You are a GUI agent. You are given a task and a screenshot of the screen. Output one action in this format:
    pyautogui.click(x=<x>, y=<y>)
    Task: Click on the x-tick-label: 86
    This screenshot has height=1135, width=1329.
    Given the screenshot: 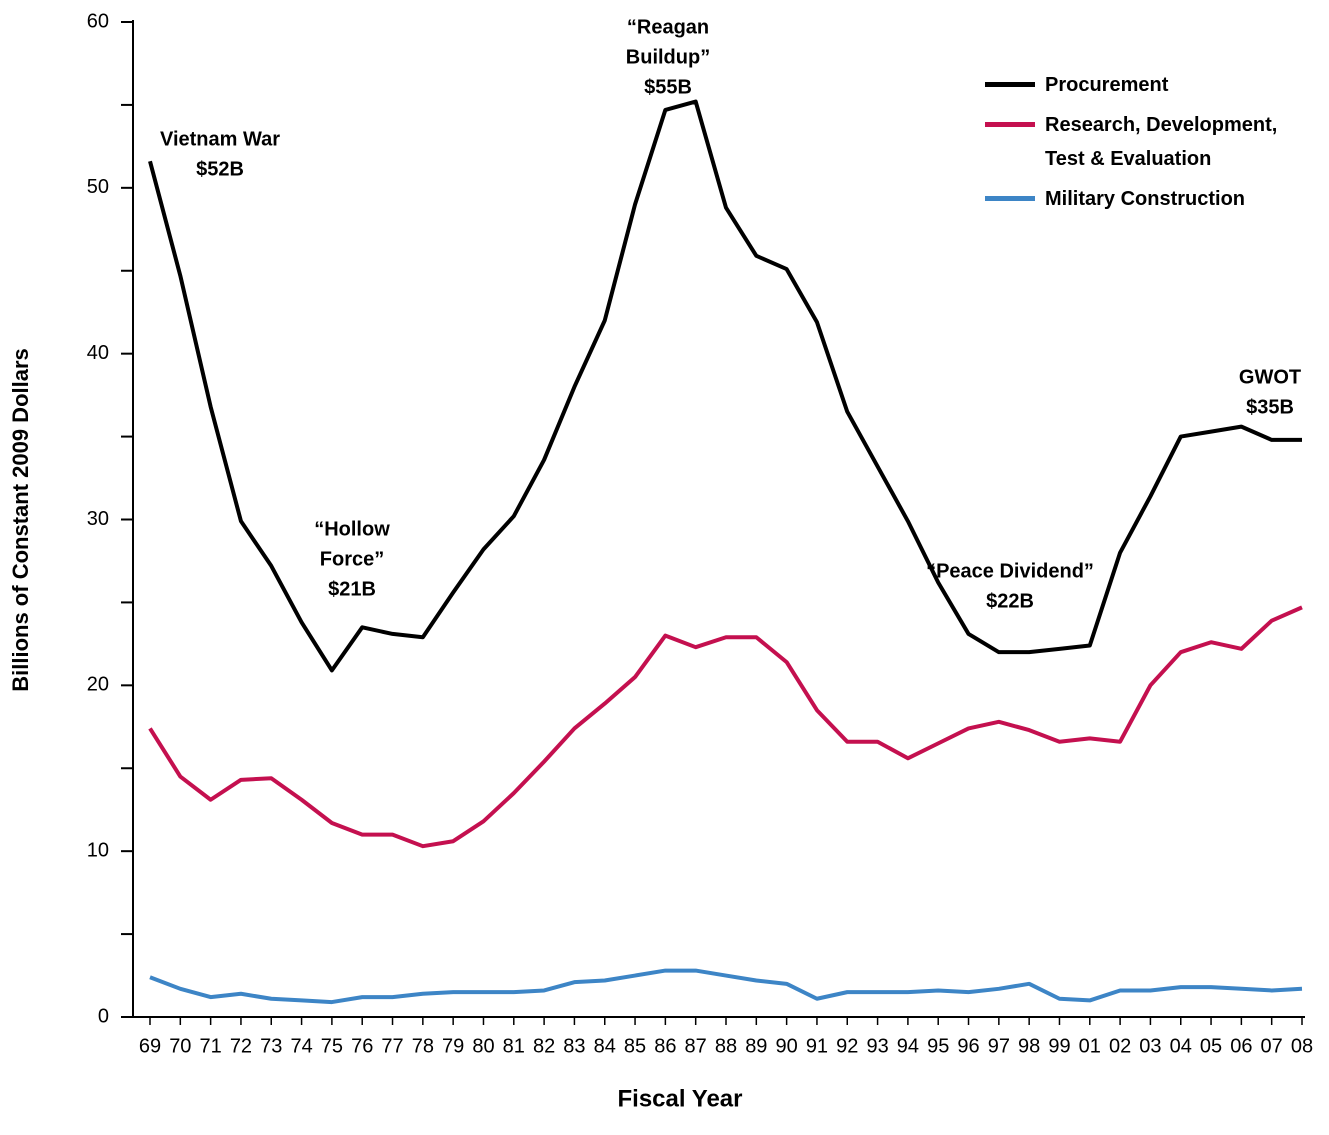 What is the action you would take?
    pyautogui.click(x=665, y=1046)
    